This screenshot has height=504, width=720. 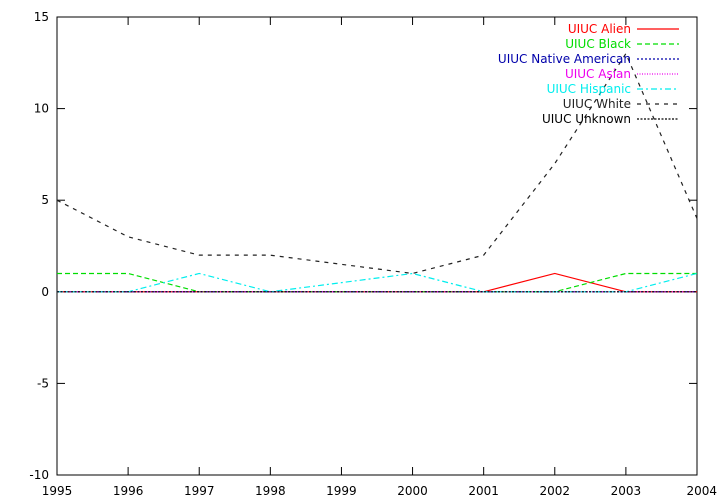 I want to click on legend-label: UIUC White, so click(x=597, y=104).